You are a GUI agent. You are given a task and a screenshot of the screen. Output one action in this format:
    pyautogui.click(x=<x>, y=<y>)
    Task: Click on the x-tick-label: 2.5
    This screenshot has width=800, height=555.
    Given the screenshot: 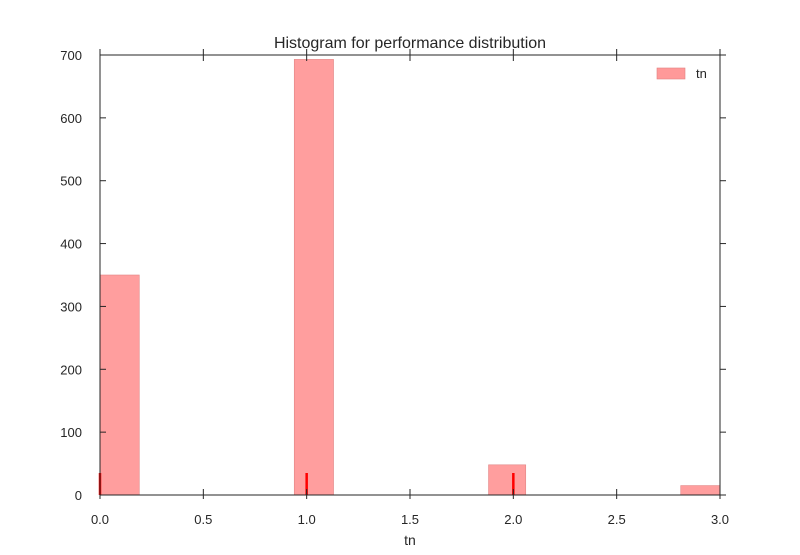 What is the action you would take?
    pyautogui.click(x=617, y=519)
    